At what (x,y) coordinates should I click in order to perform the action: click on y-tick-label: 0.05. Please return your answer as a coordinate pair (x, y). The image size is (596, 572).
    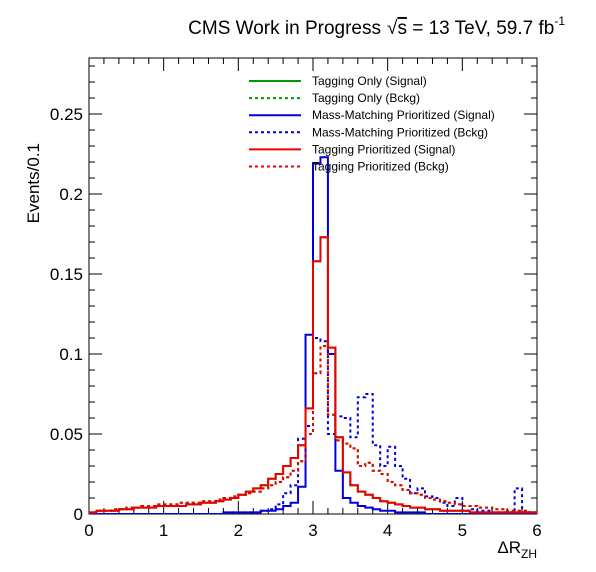
    Looking at the image, I should click on (66, 434).